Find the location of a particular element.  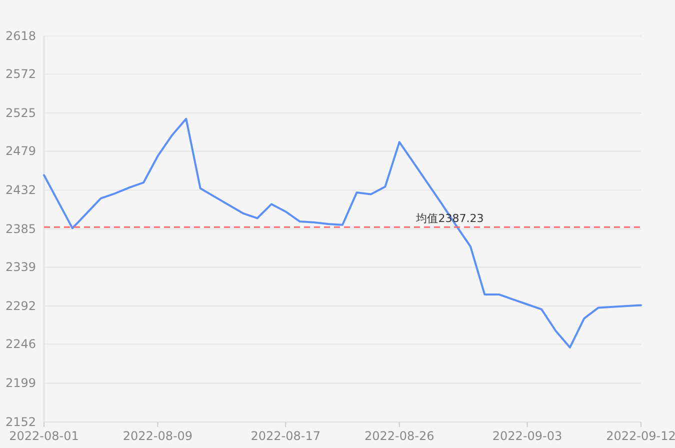

y-tick-label: 2385 is located at coordinates (20, 229).